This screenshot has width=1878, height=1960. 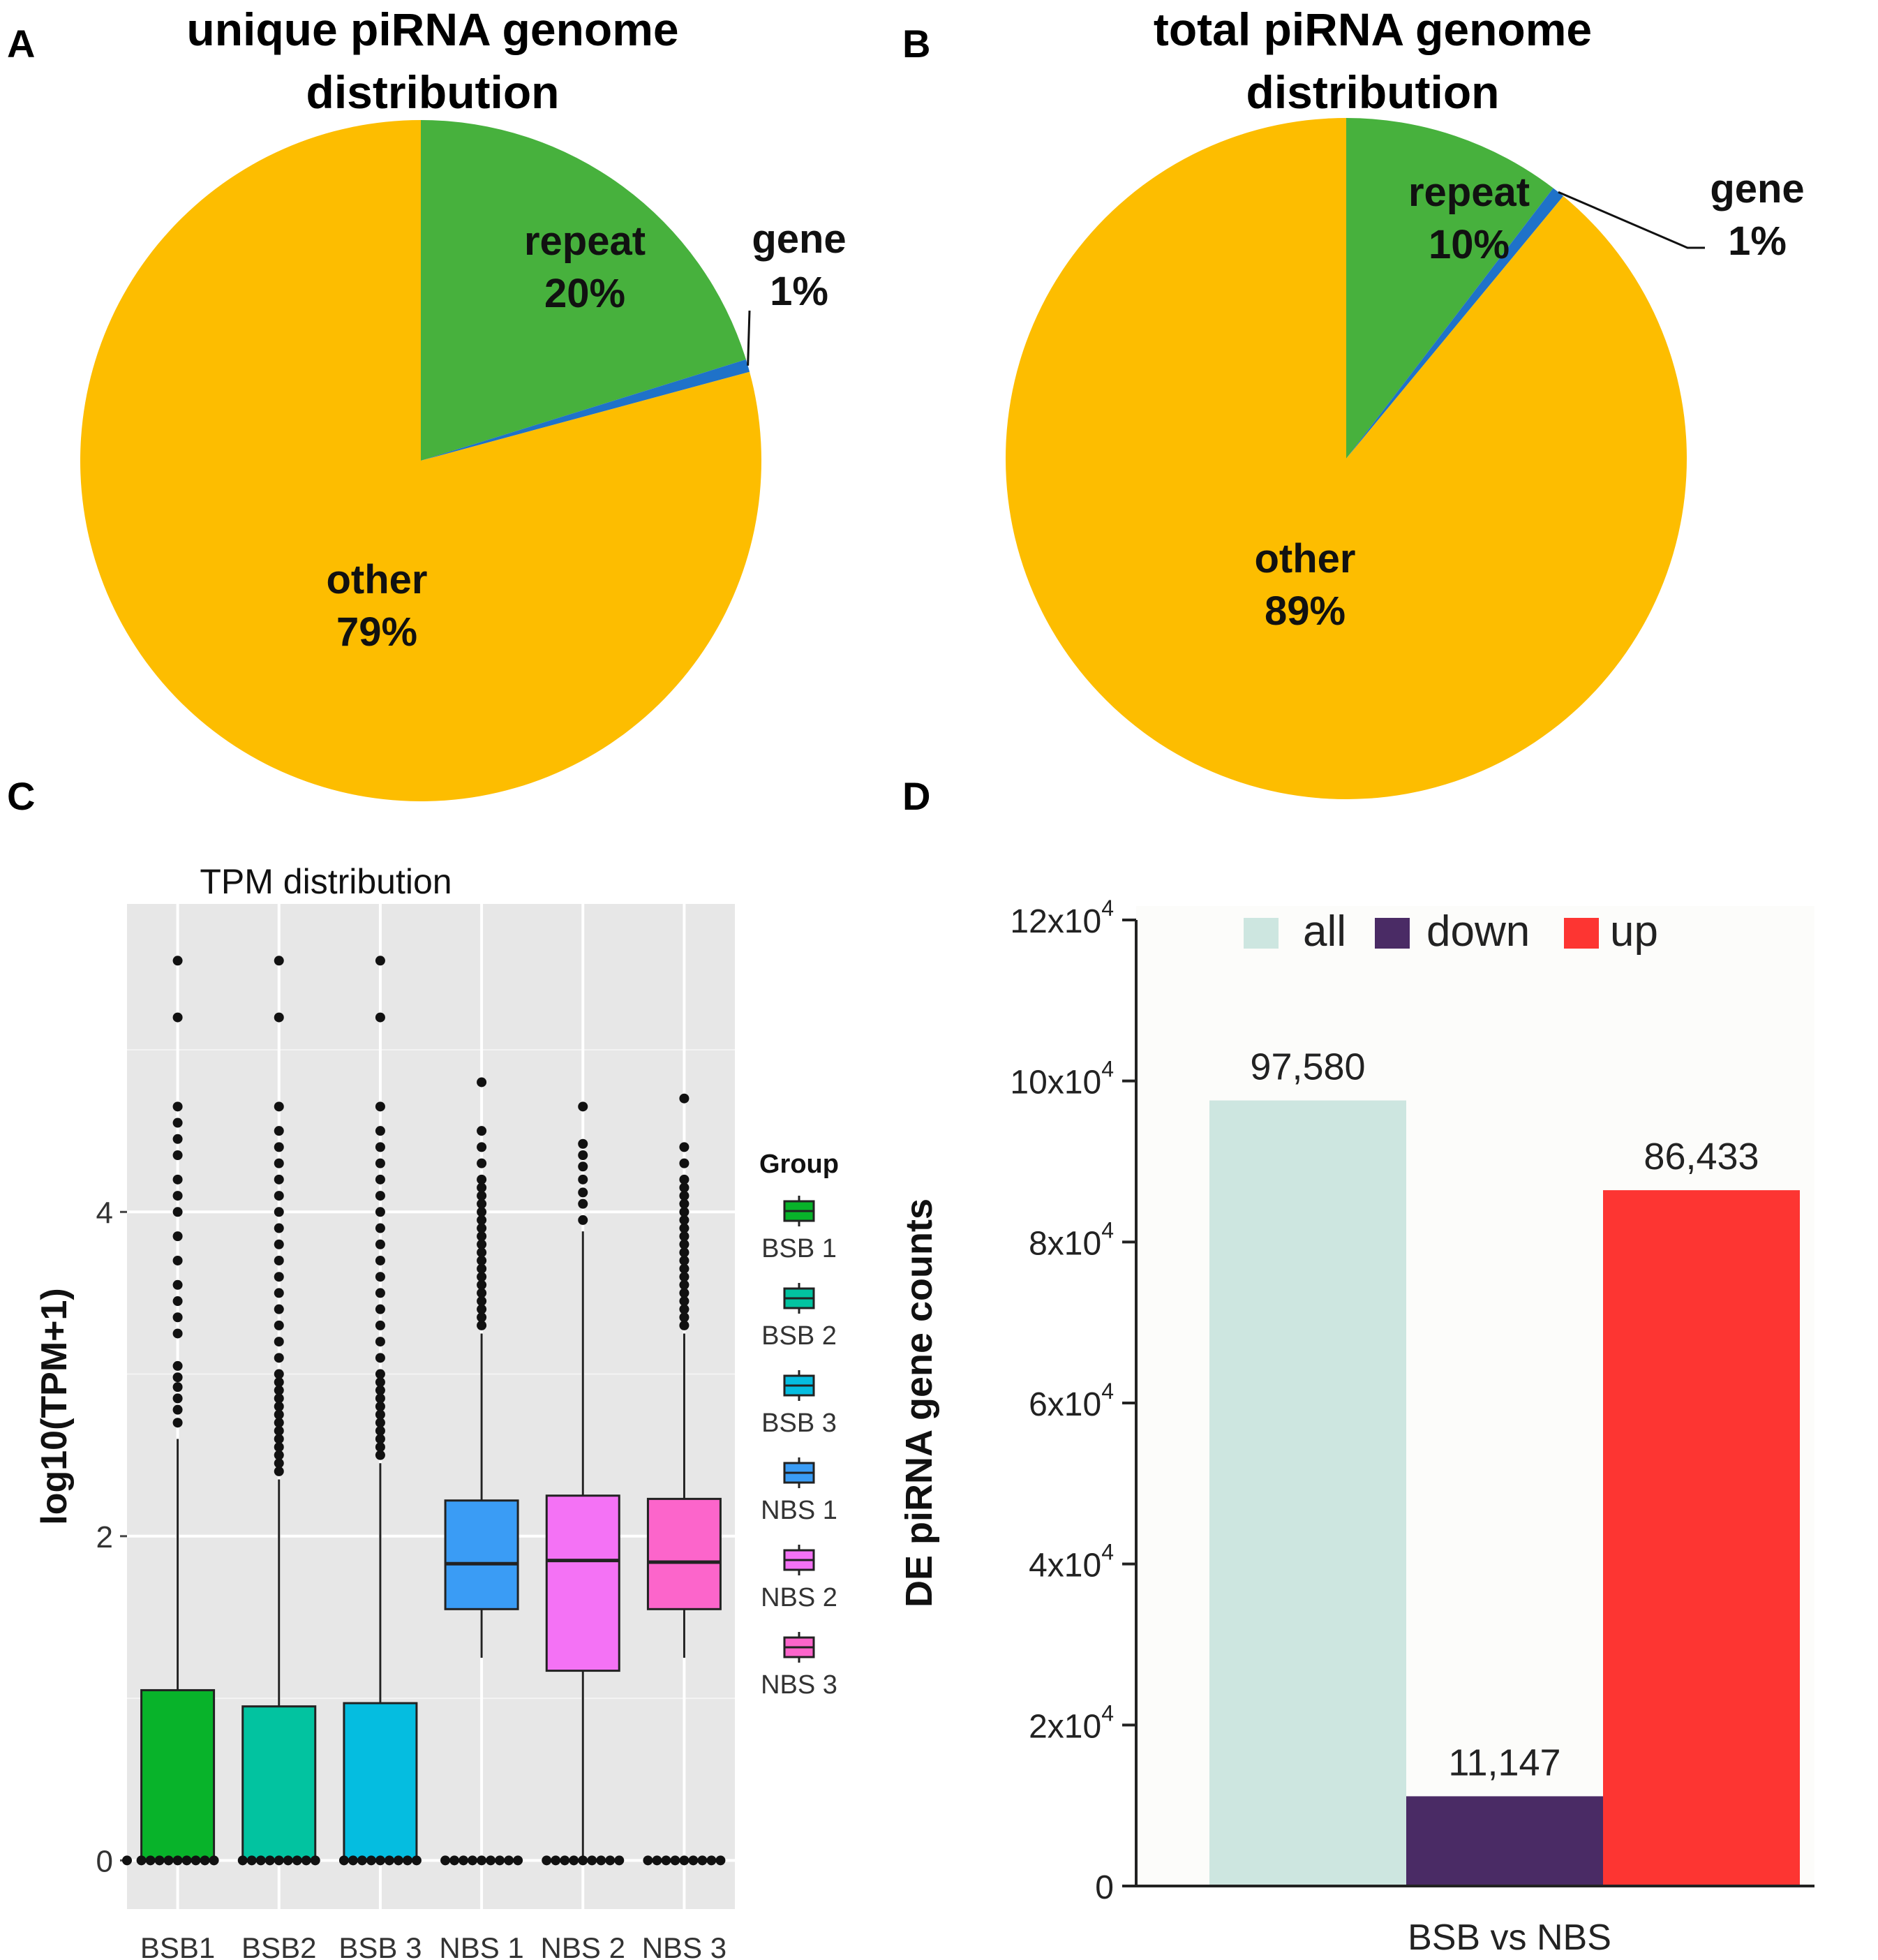 I want to click on pie-percent-repeat: 10%, so click(x=1469, y=245).